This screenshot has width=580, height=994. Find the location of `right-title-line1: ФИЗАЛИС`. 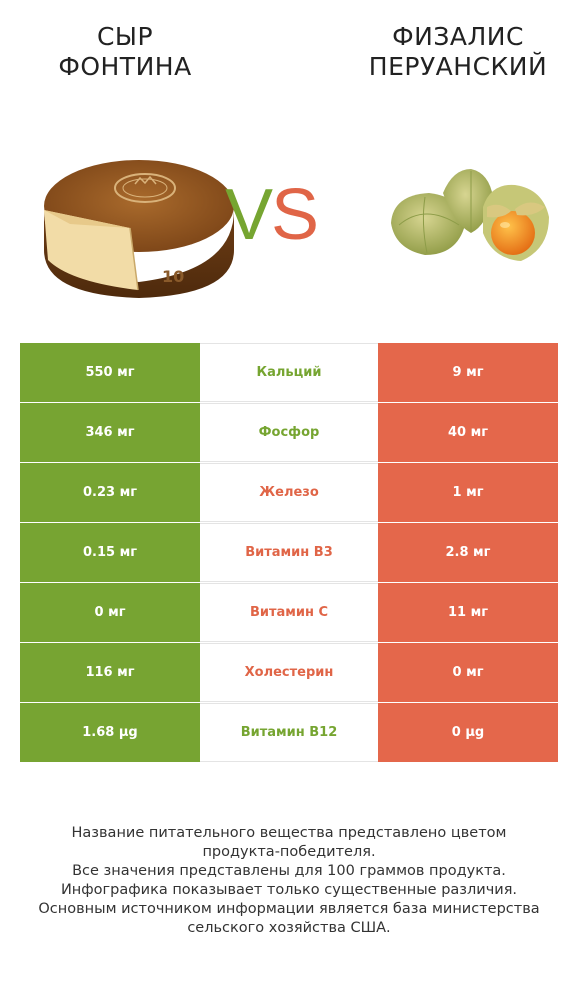

right-title-line1: ФИЗАЛИС is located at coordinates (458, 36).